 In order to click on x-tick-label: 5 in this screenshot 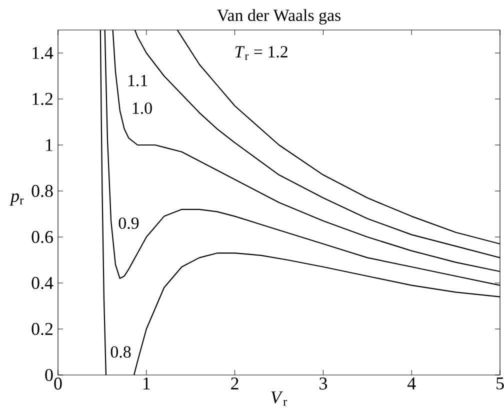, I will do `click(500, 384)`.